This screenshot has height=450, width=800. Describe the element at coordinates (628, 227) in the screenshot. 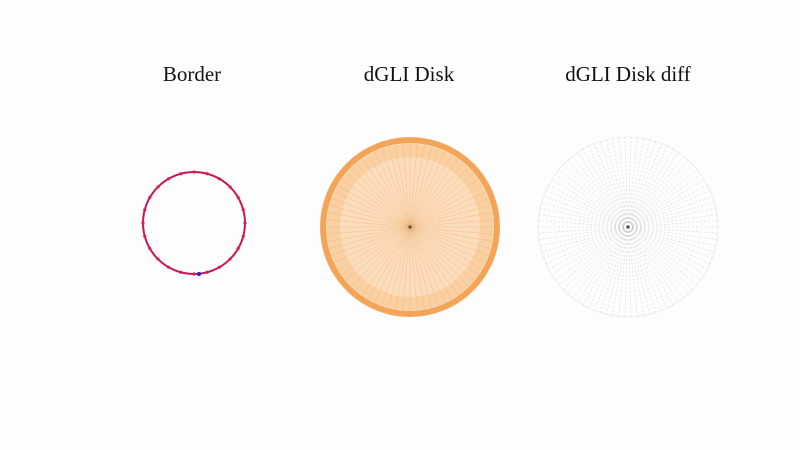

I see `diff-center-dot` at that location.